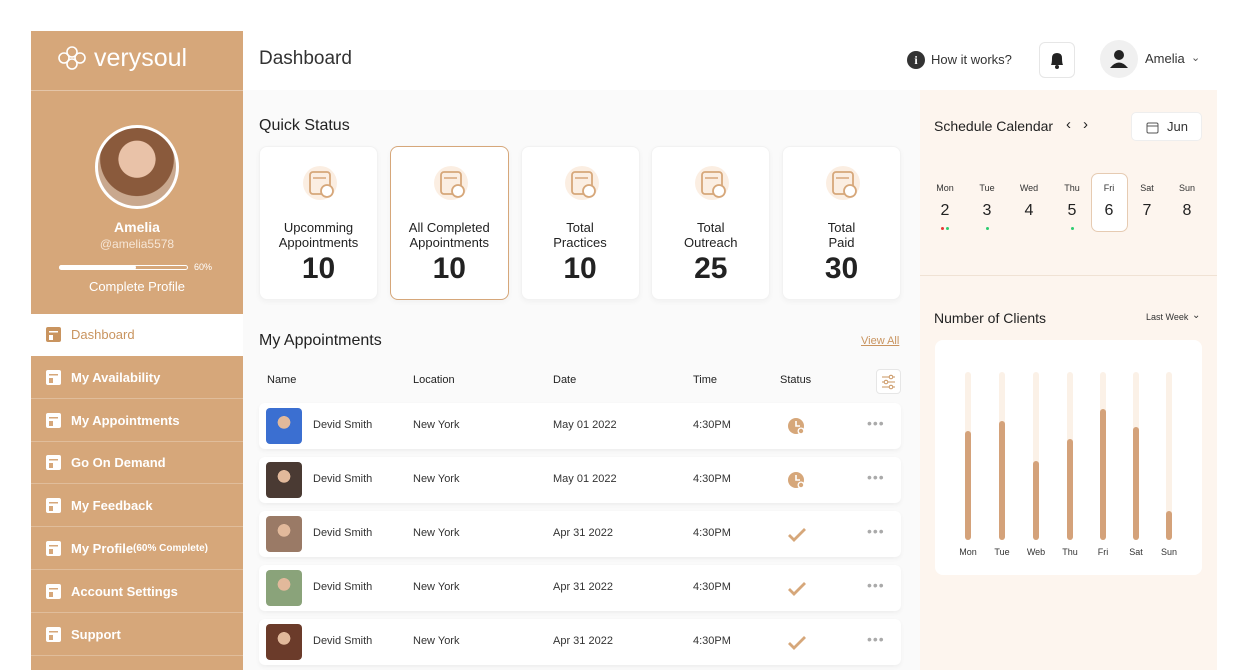 This screenshot has width=1248, height=670. I want to click on status-card: All Completed Appointments 10, so click(449, 223).